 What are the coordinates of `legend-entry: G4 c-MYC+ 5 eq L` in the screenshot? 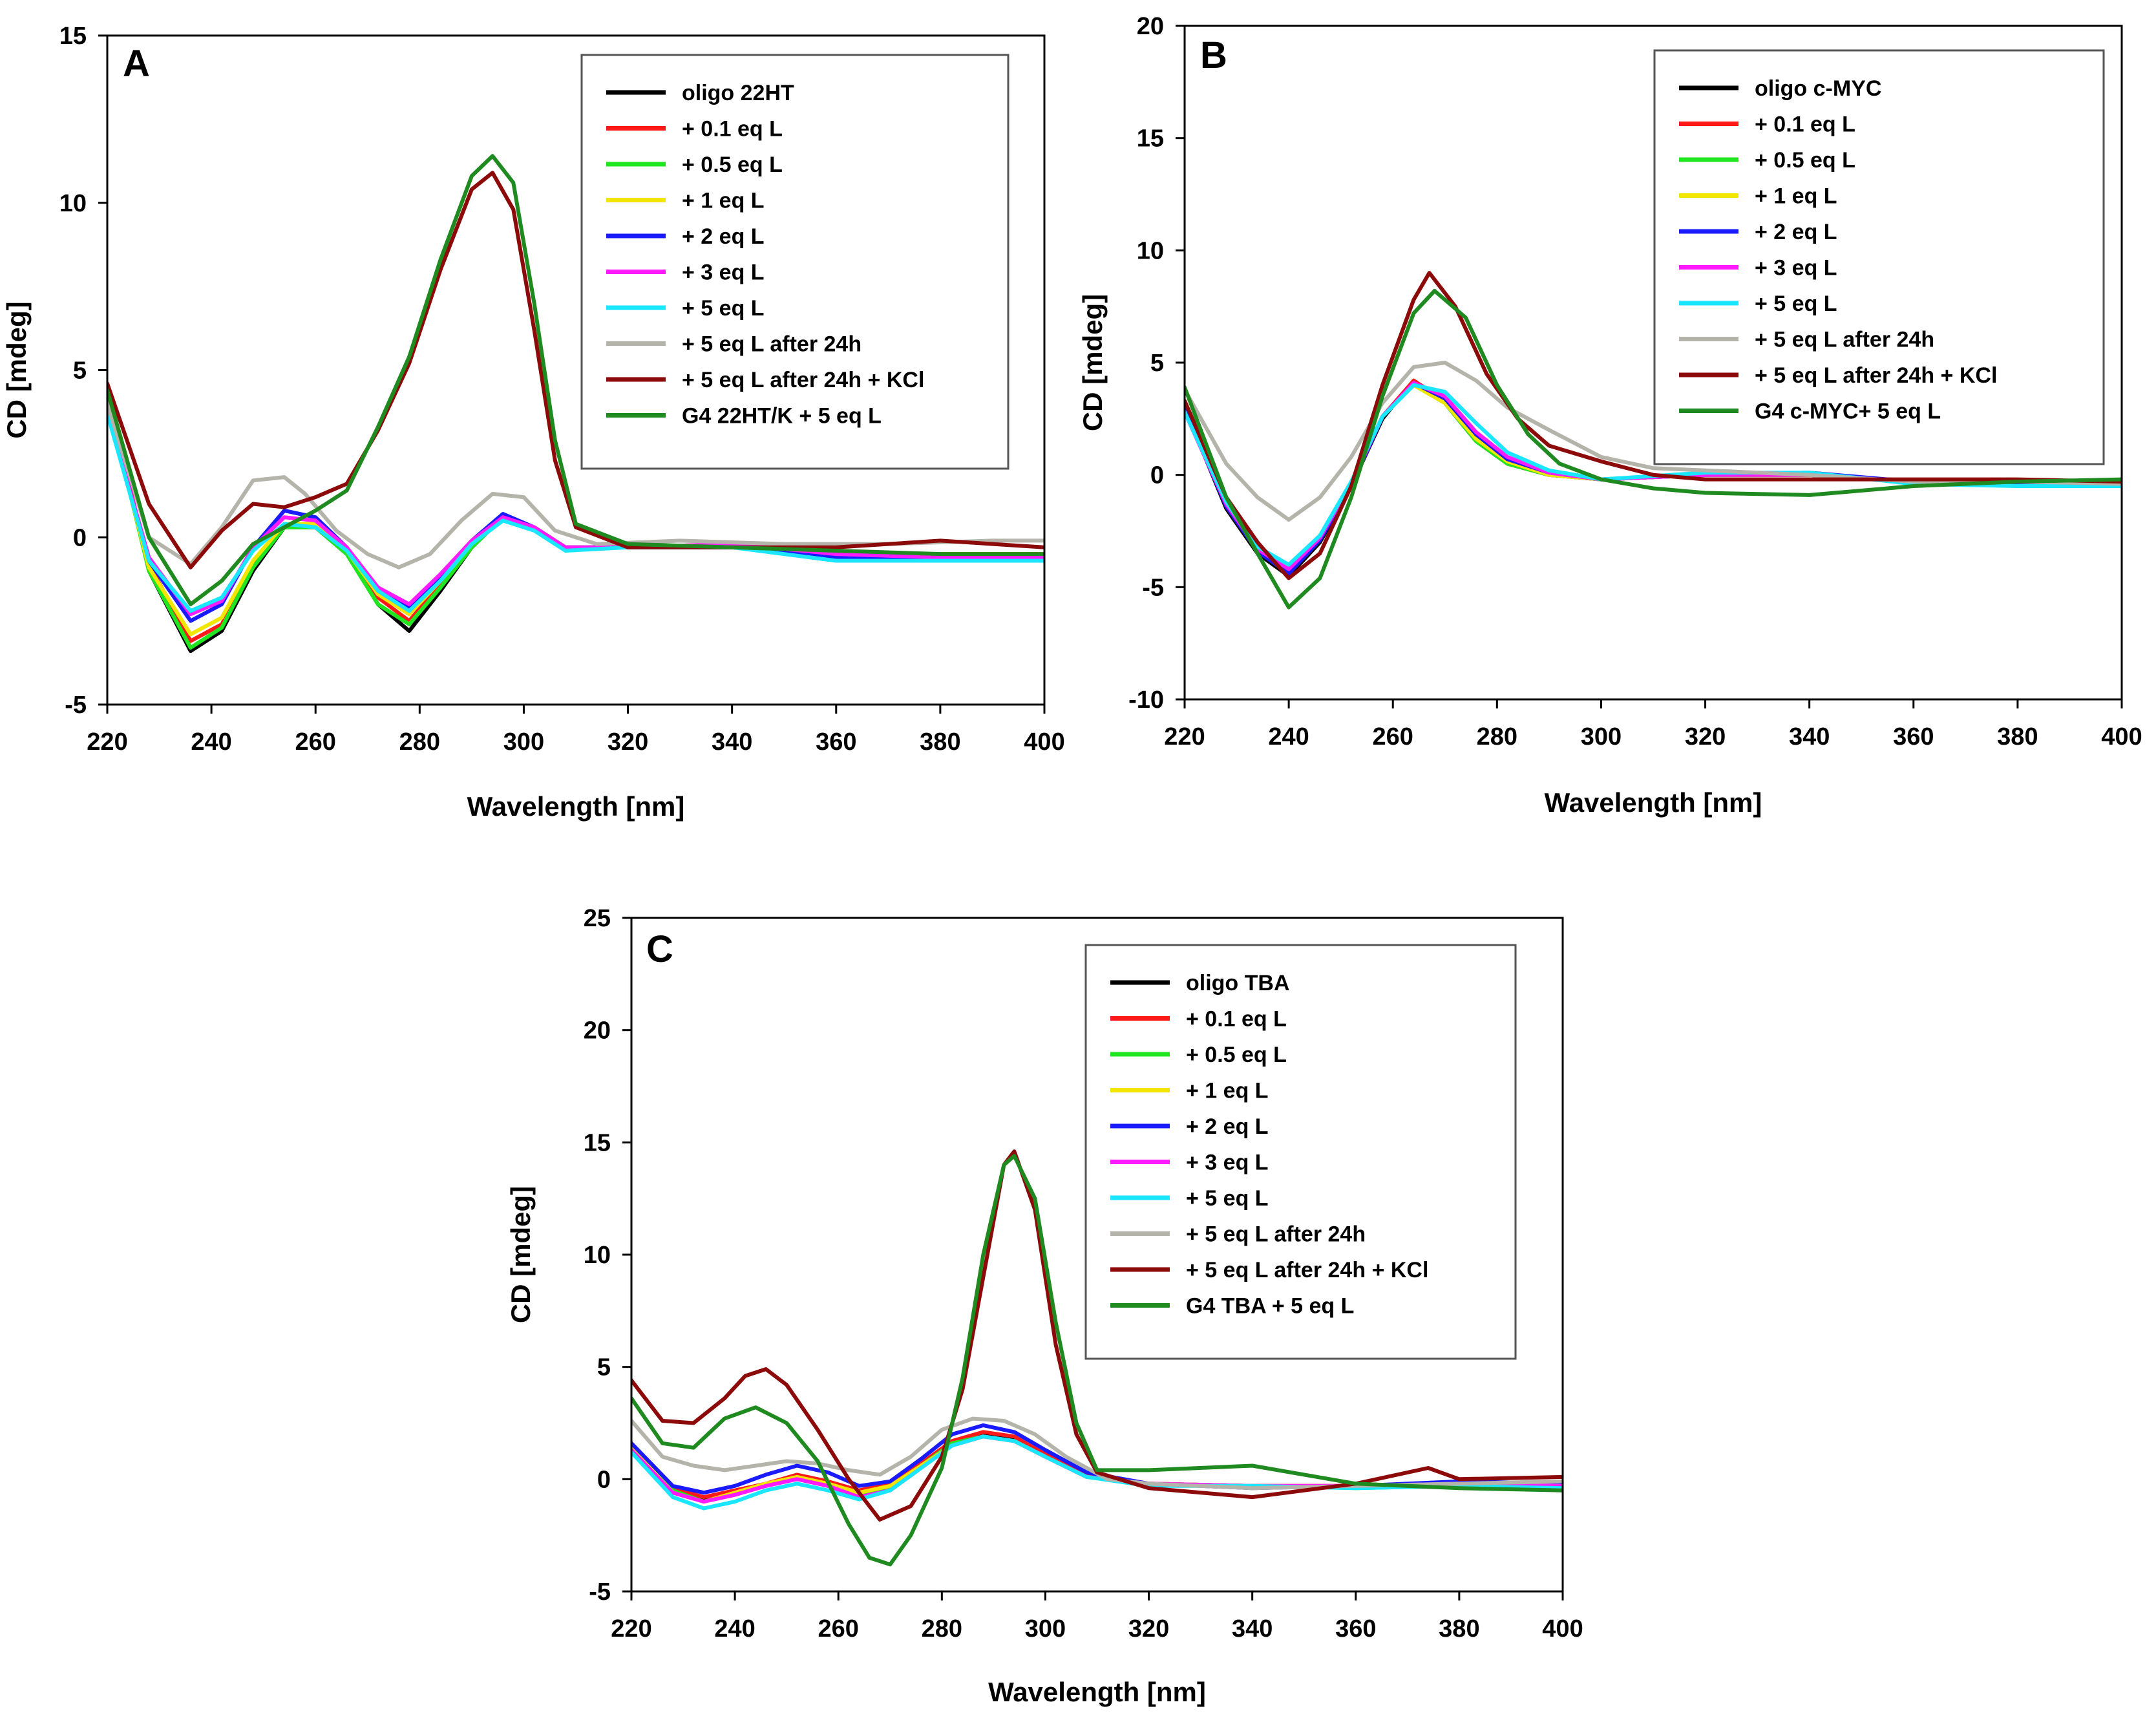 It's located at (1848, 411).